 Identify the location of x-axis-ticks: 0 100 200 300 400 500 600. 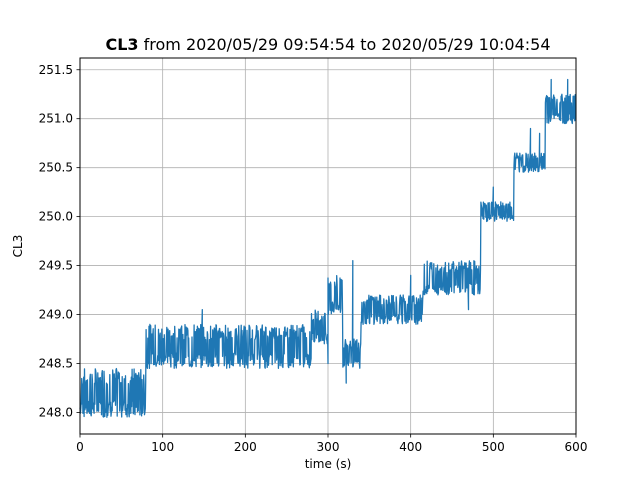
(331, 444).